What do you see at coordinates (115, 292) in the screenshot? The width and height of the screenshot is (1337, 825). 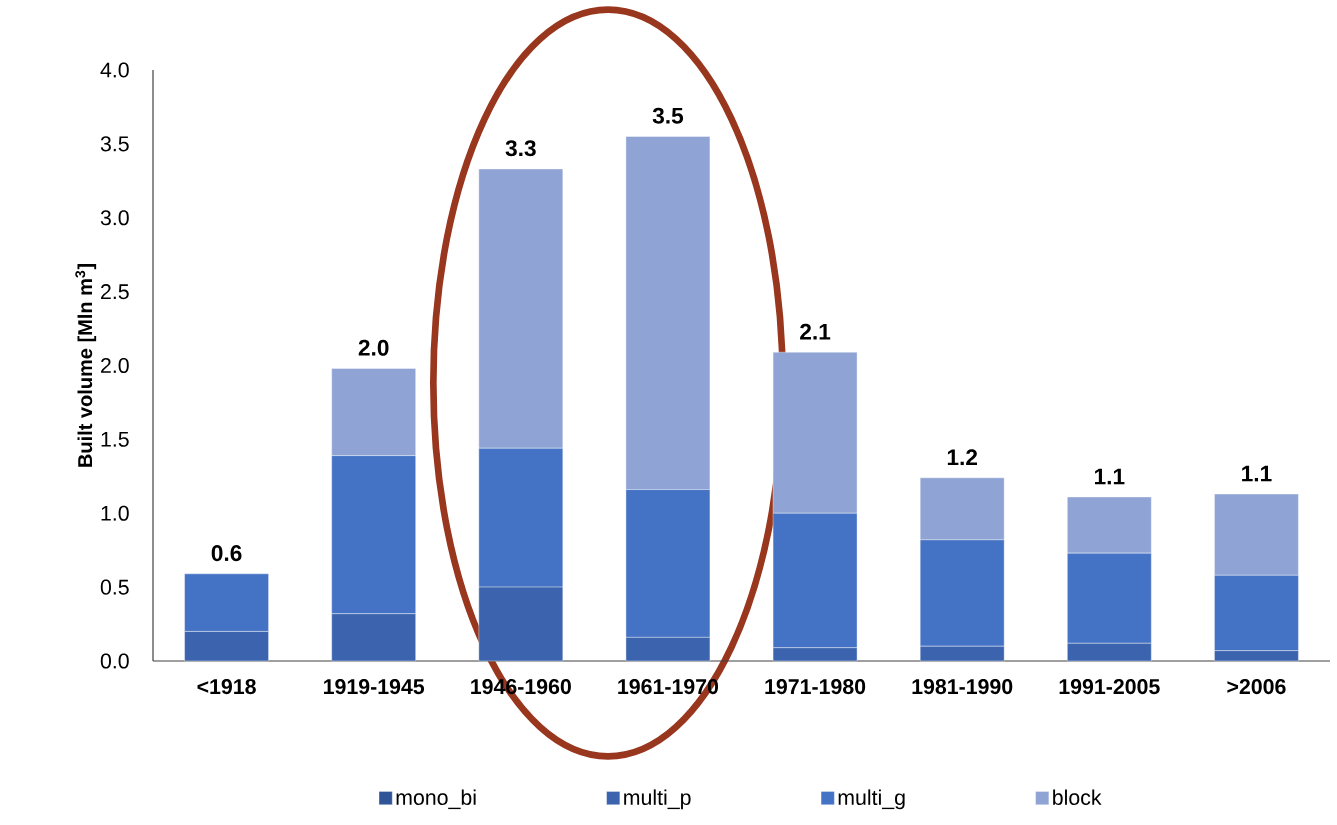 I see `y-tick-label: 2.5` at bounding box center [115, 292].